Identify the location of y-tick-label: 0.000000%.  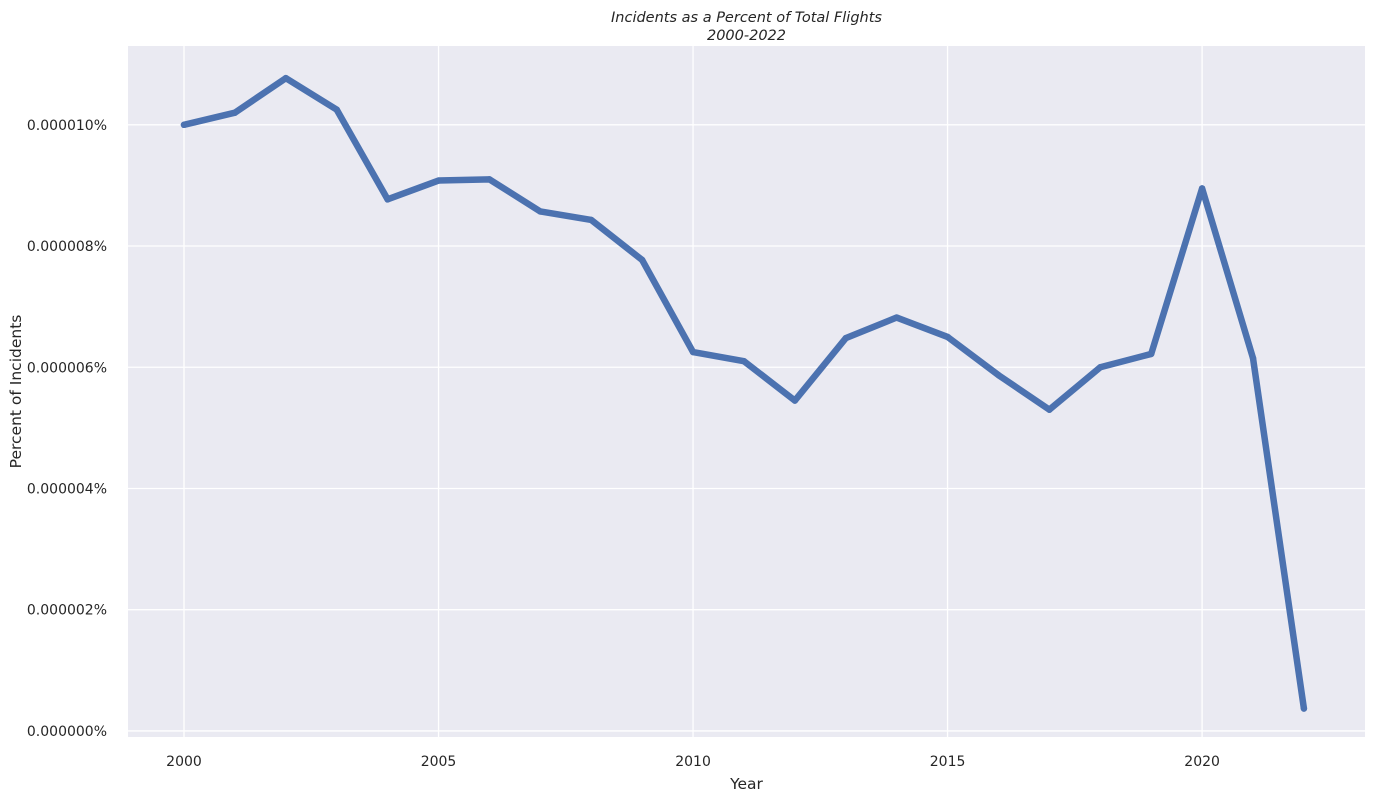
(67, 732).